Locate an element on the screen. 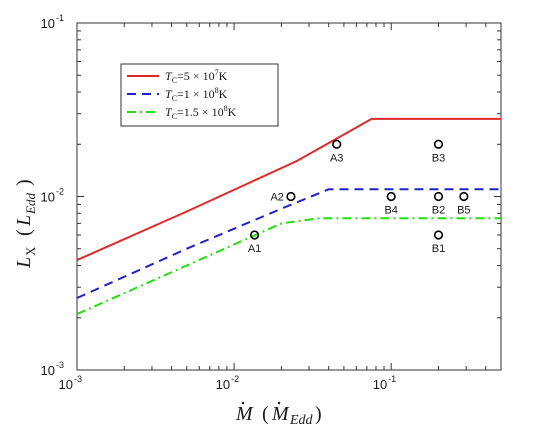  point-label-a3: A3 is located at coordinates (336, 158).